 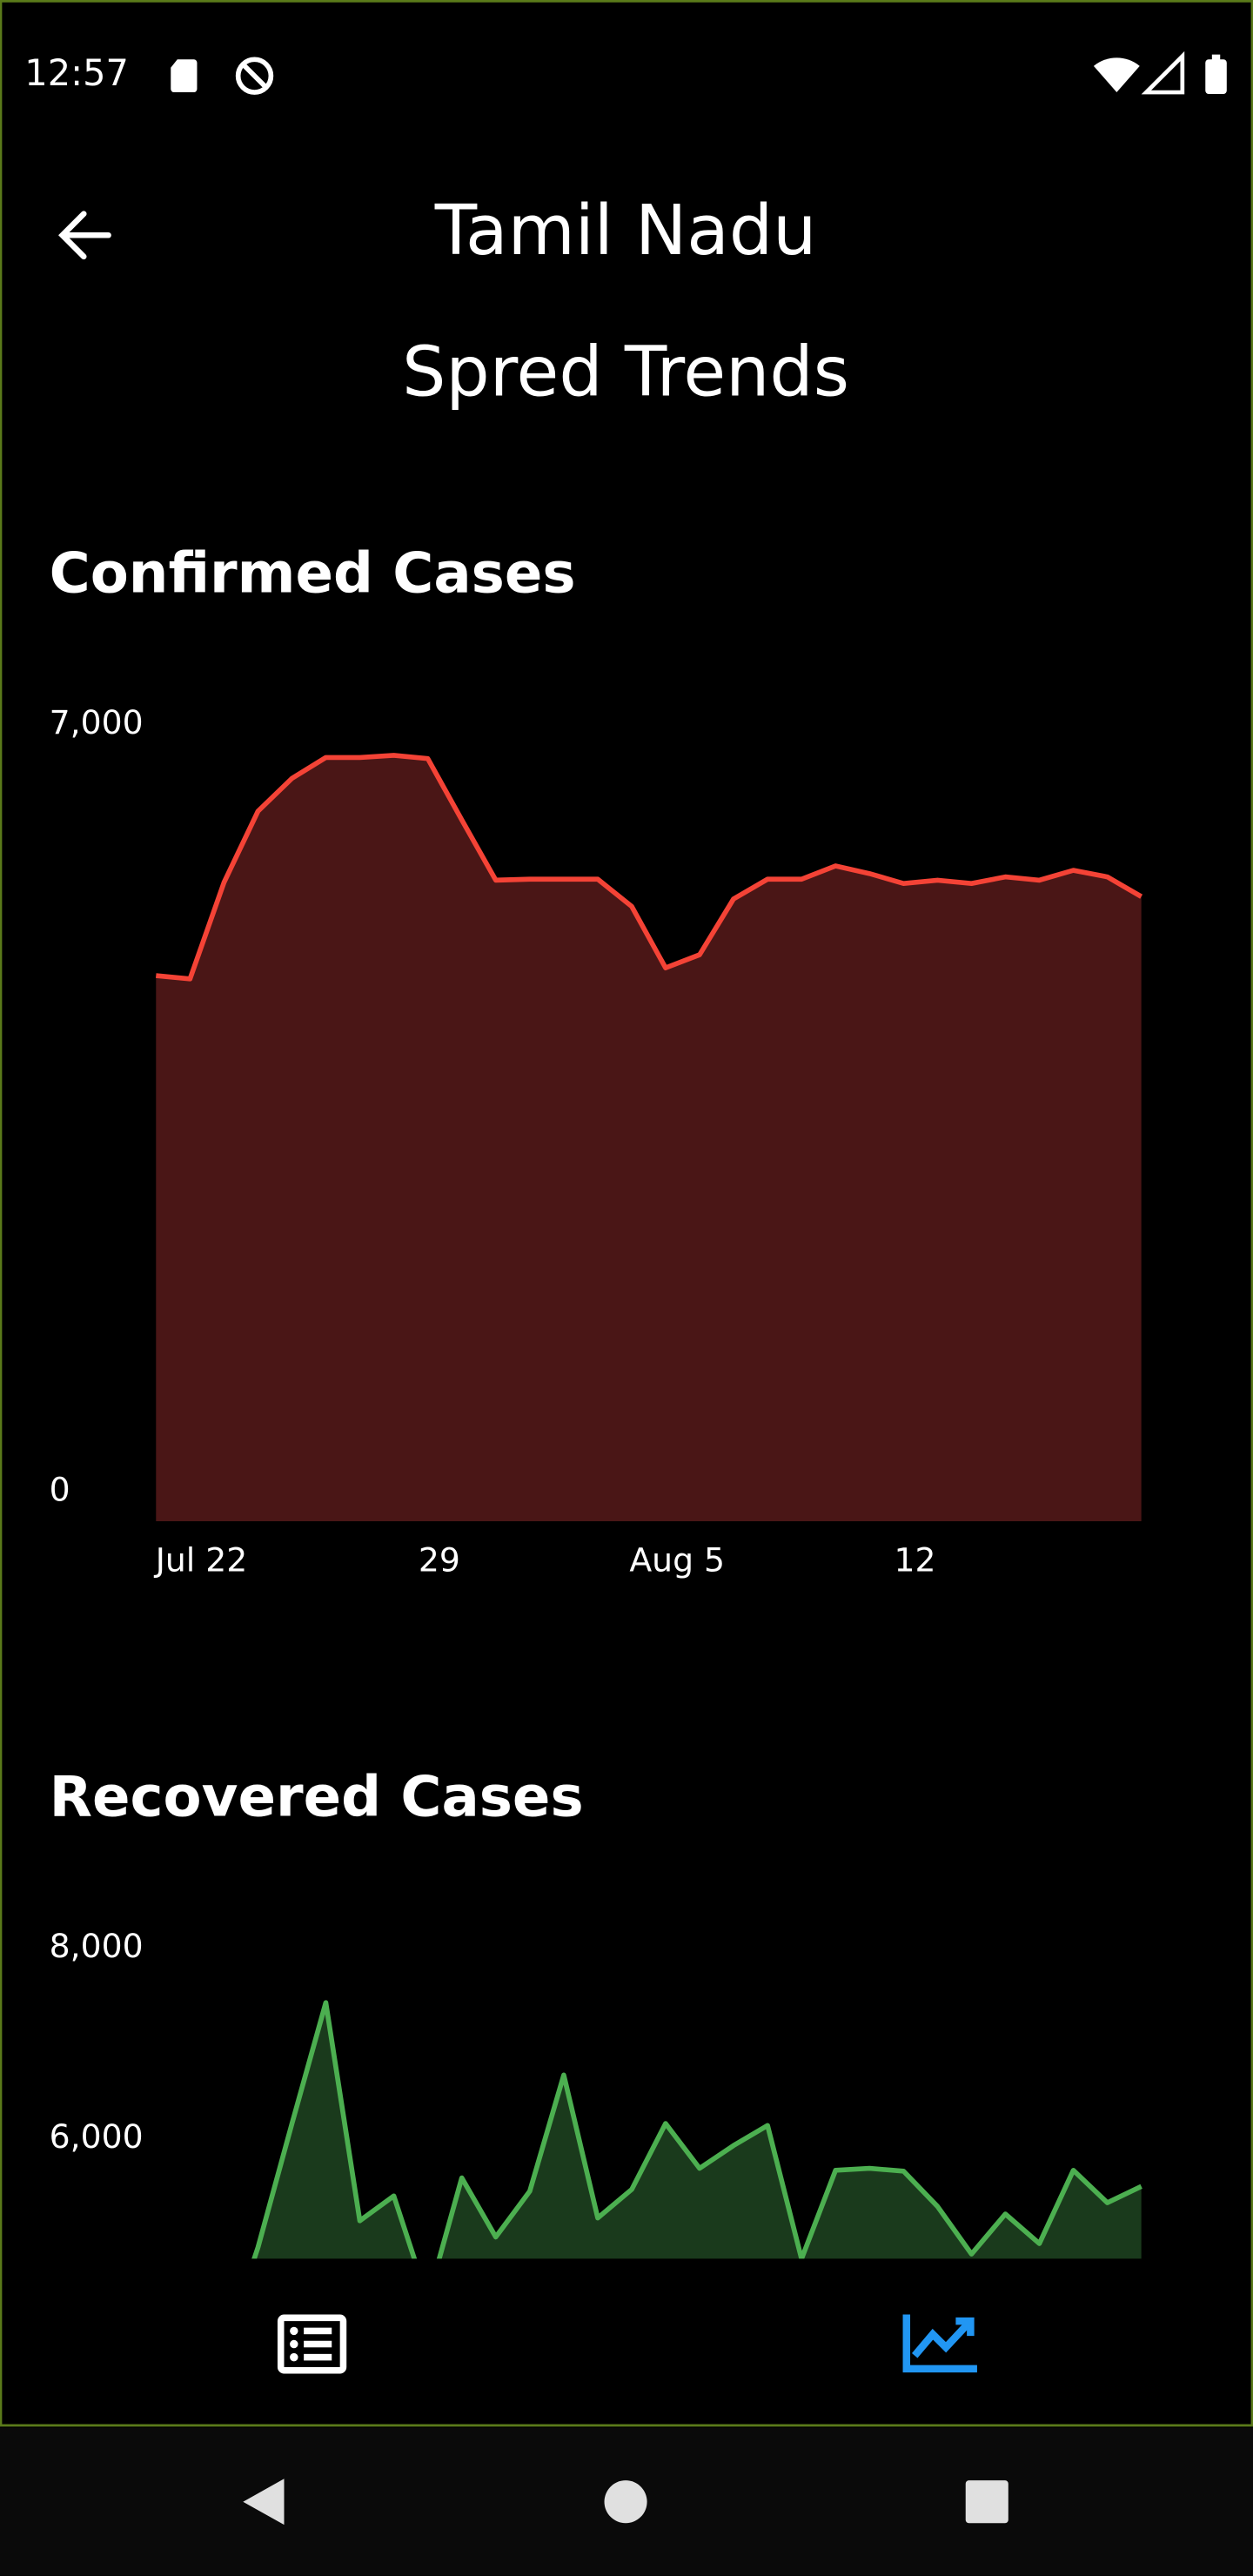 What do you see at coordinates (97, 2136) in the screenshot?
I see `y-tick-label: 6,000` at bounding box center [97, 2136].